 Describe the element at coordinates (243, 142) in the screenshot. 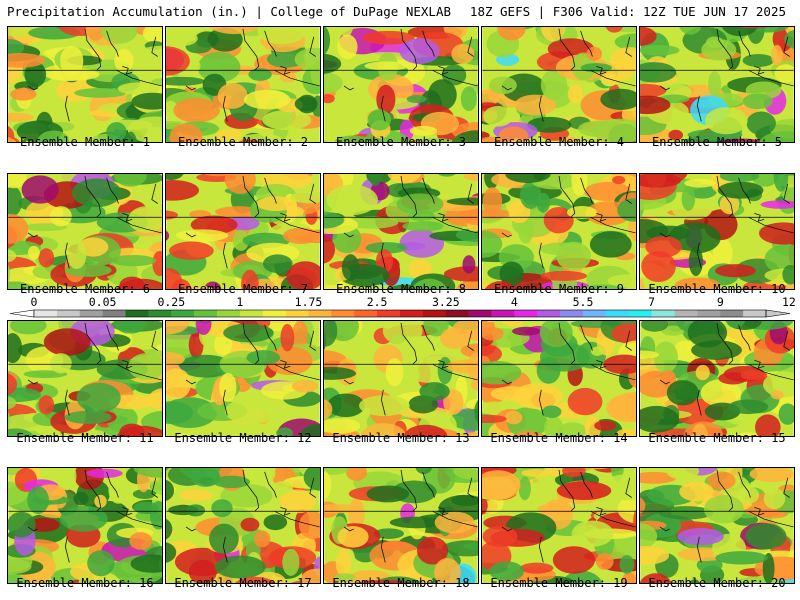

I see `ensemble-member-caption: Ensemble Member: 2` at that location.